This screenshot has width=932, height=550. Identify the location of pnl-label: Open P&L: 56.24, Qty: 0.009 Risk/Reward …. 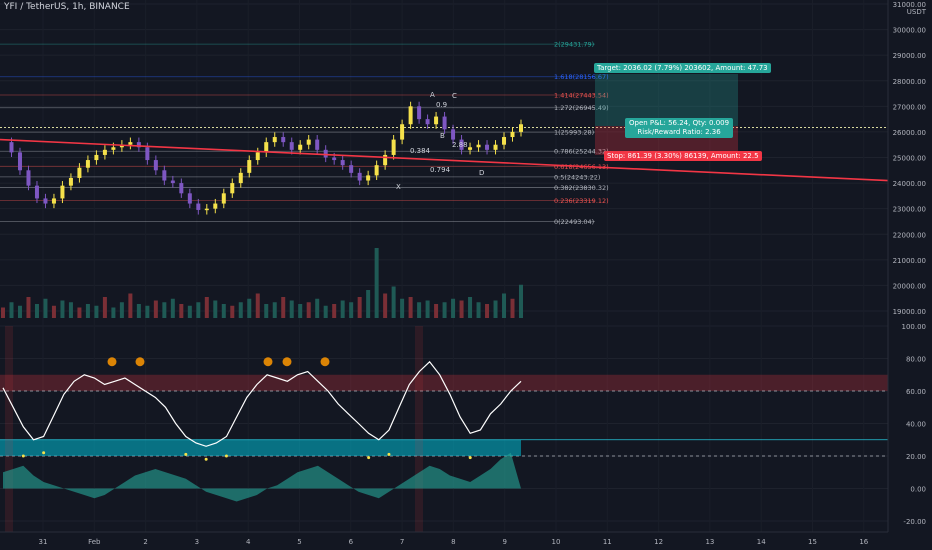
(679, 128).